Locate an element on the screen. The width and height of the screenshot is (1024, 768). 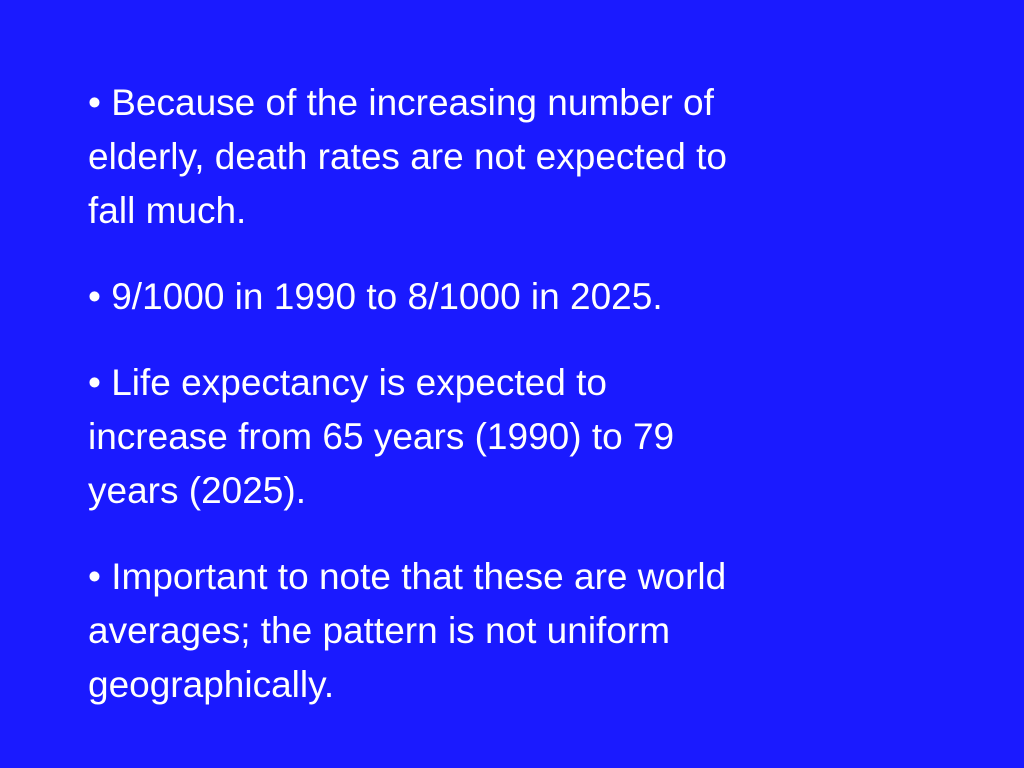
bullet-paragraph: • 9/1000 in 1990 to 8/1000 in 2025. is located at coordinates (538, 297).